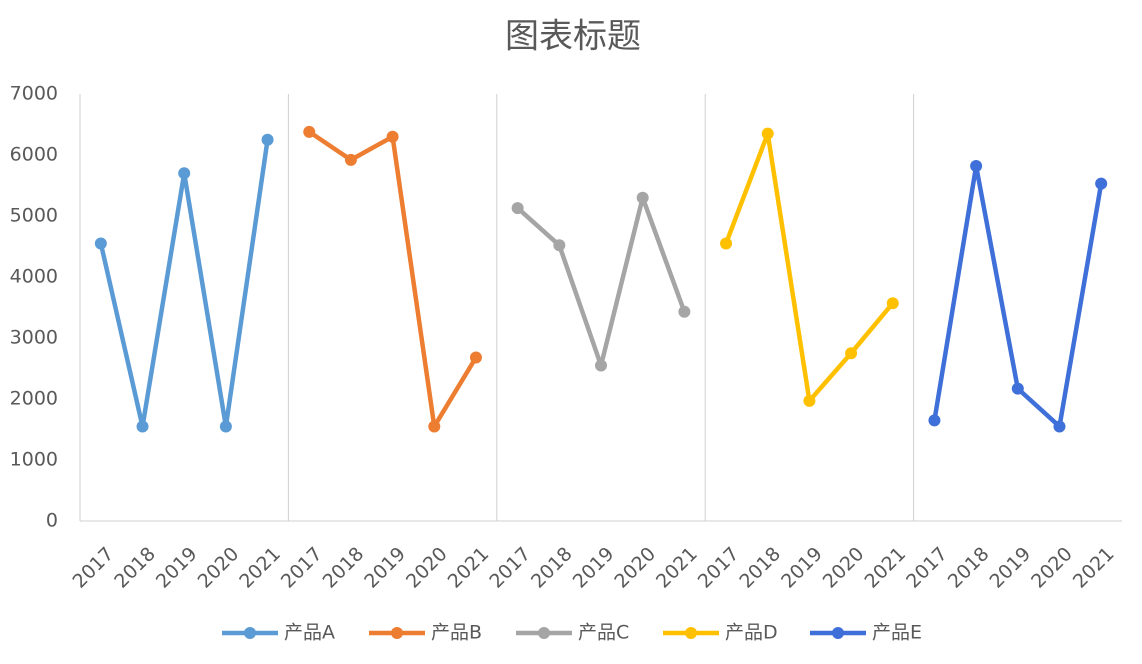 The height and width of the screenshot is (664, 1142). I want to click on y-tick-label: 4000, so click(34, 277).